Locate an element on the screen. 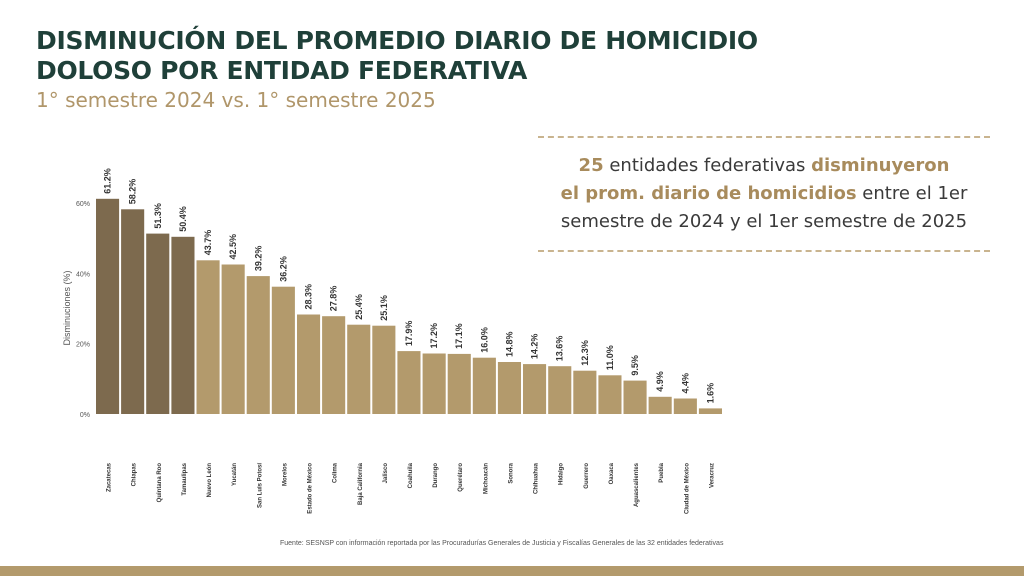 This screenshot has width=1024, height=576. data-label: 50.4% is located at coordinates (183, 219).